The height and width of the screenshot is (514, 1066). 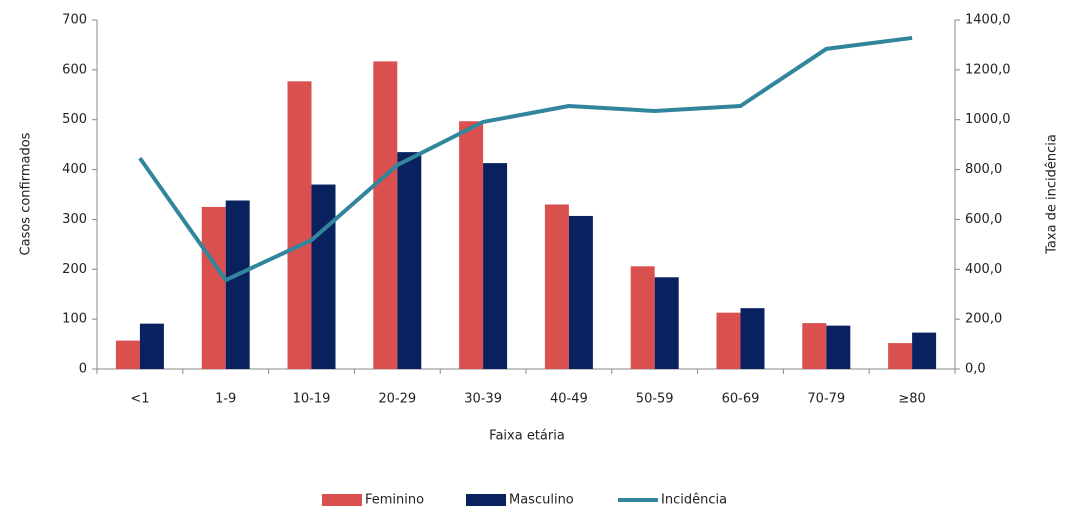 What do you see at coordinates (741, 399) in the screenshot?
I see `x-tick-label: 60-69` at bounding box center [741, 399].